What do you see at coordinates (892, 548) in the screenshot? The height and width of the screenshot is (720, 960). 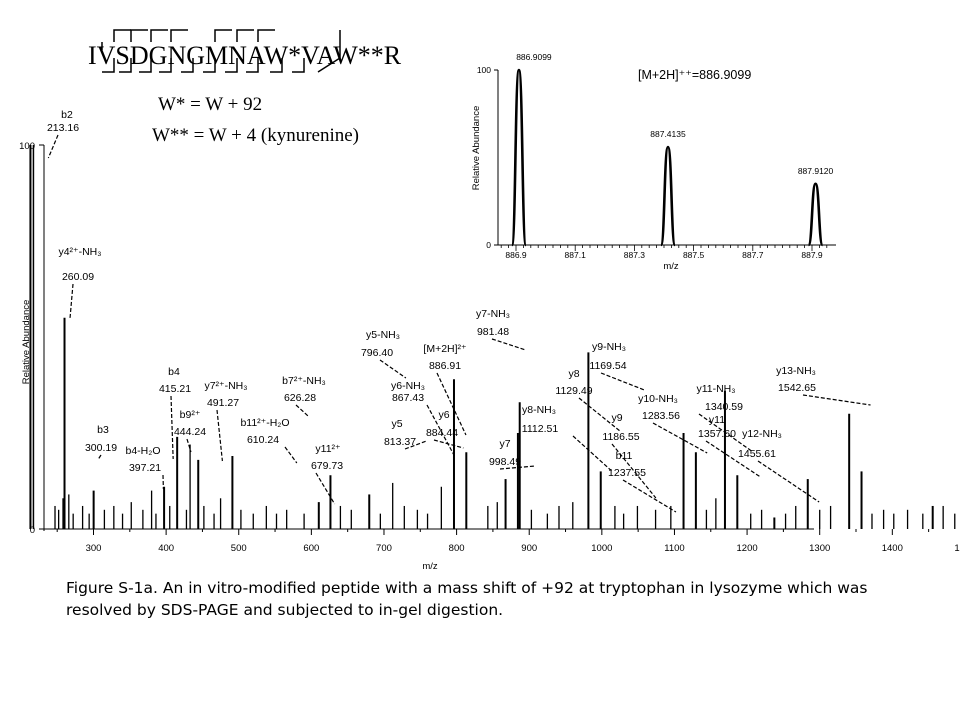 I see `main-x-tick-label: 1400` at bounding box center [892, 548].